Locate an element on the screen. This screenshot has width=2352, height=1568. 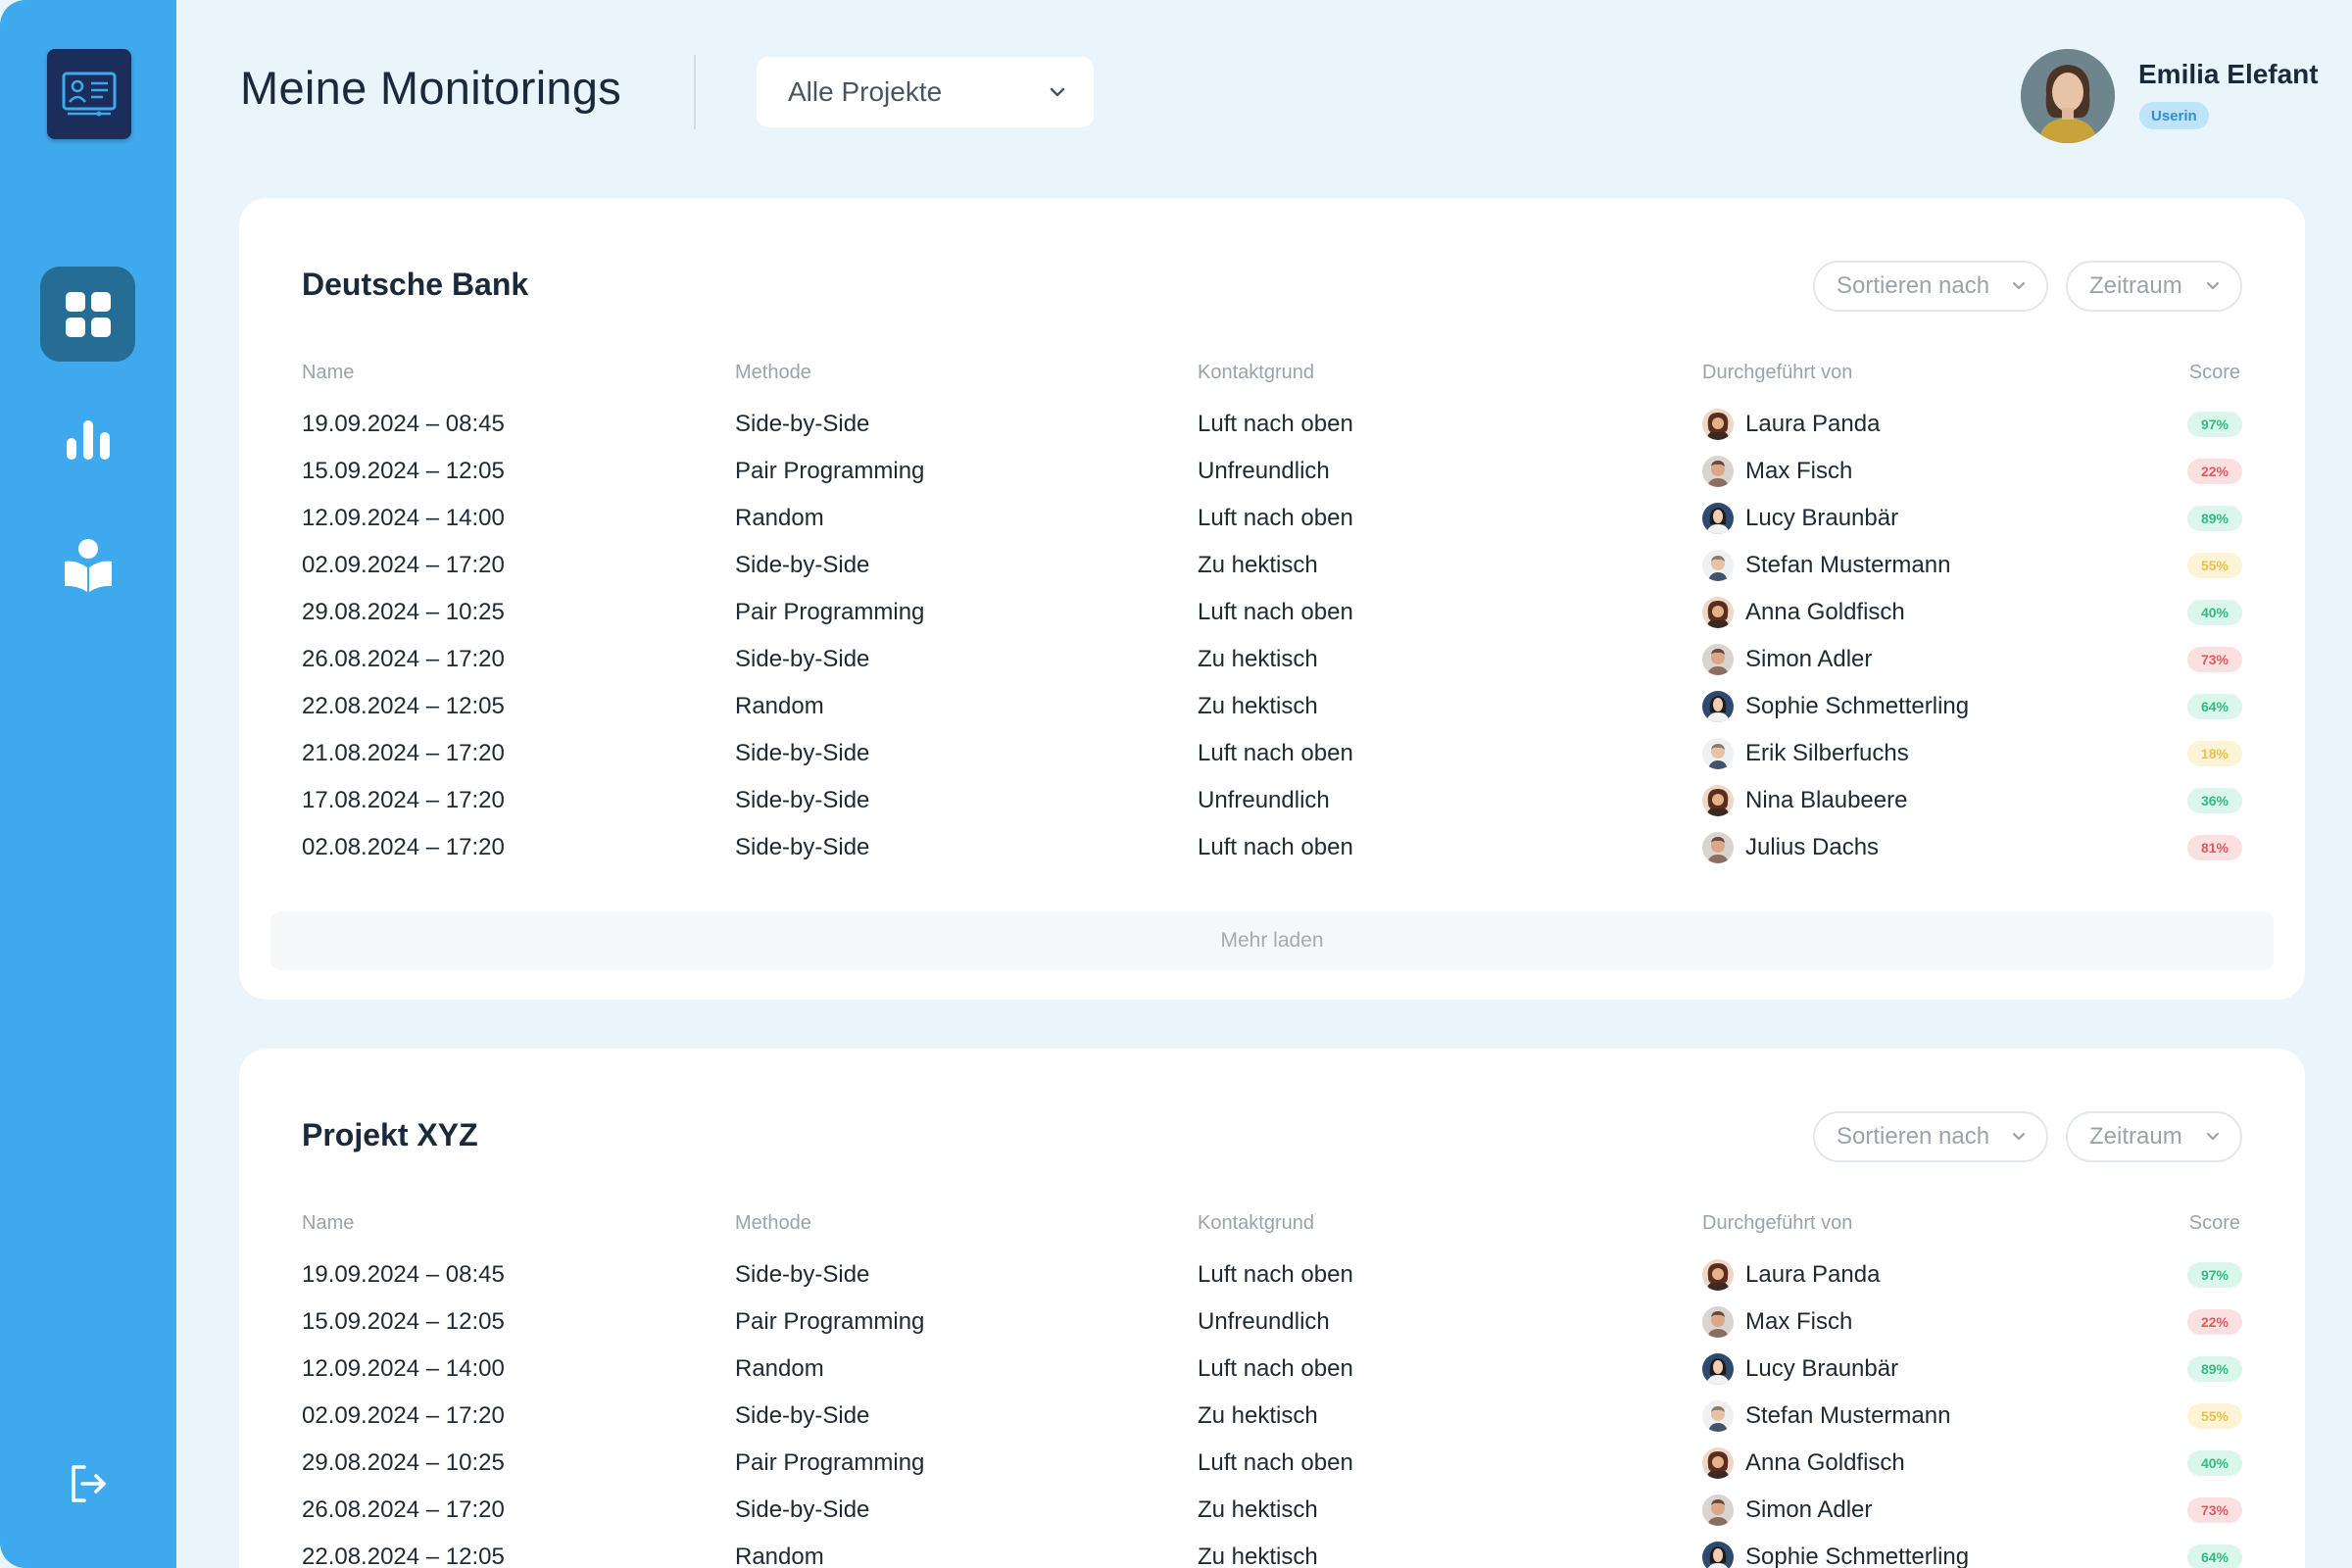
score-badge: 55% is located at coordinates (2214, 1416).